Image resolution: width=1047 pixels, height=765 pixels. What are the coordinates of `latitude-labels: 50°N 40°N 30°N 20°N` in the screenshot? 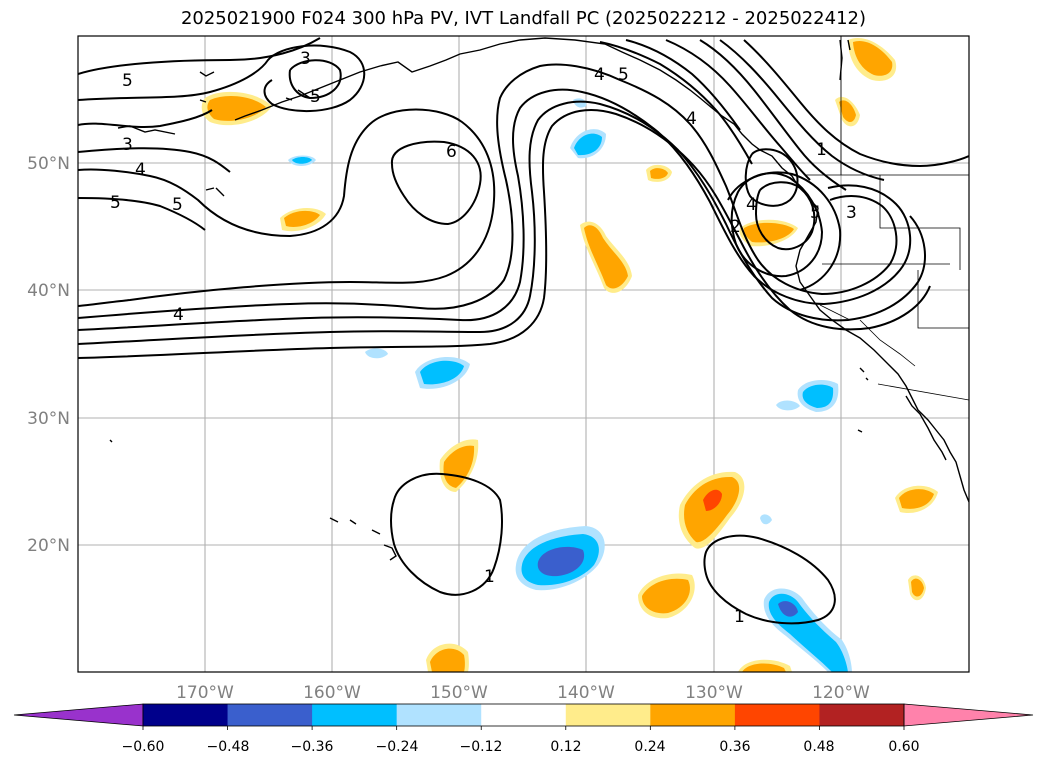 It's located at (48, 355).